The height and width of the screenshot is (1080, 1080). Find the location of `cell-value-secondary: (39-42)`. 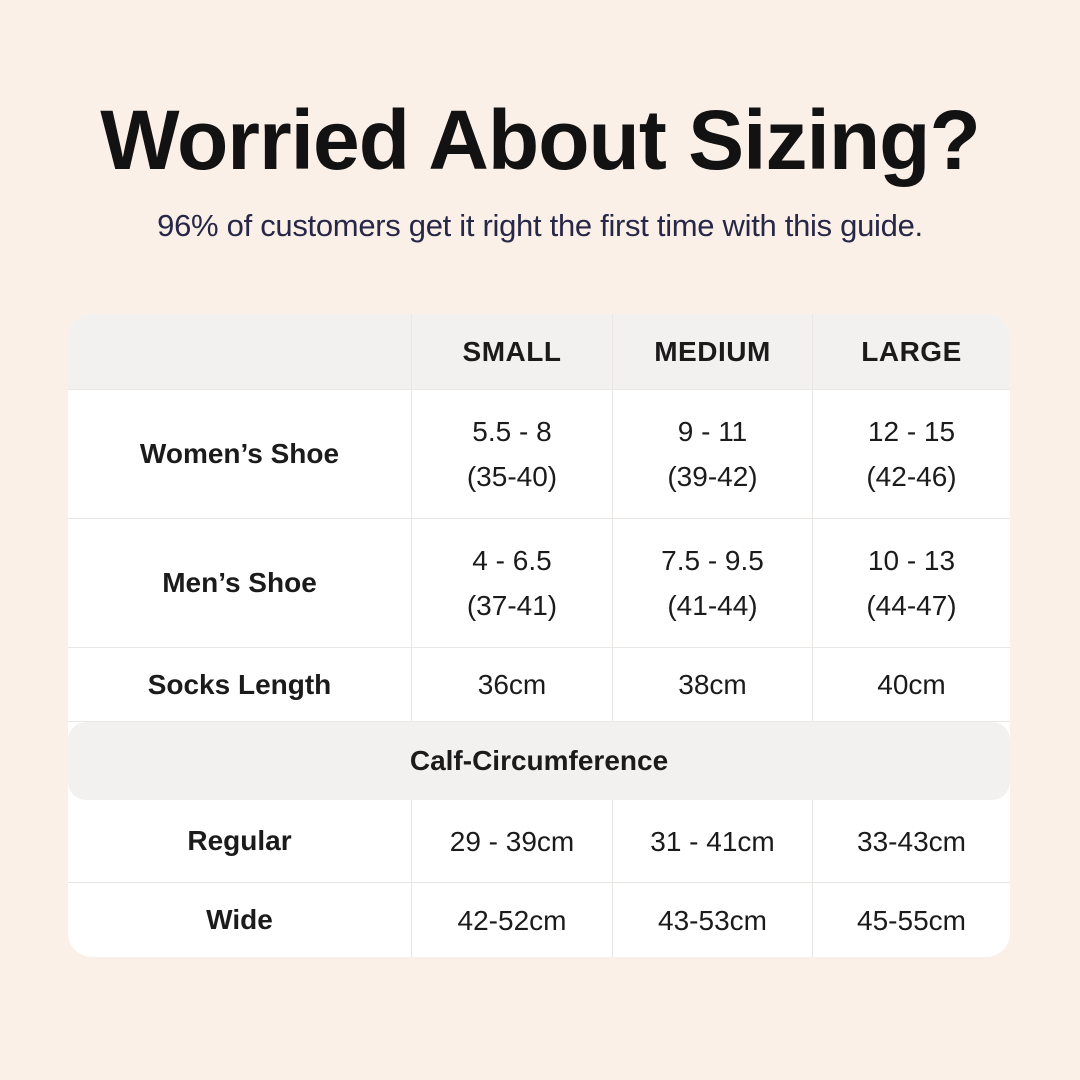

cell-value-secondary: (39-42) is located at coordinates (712, 476).